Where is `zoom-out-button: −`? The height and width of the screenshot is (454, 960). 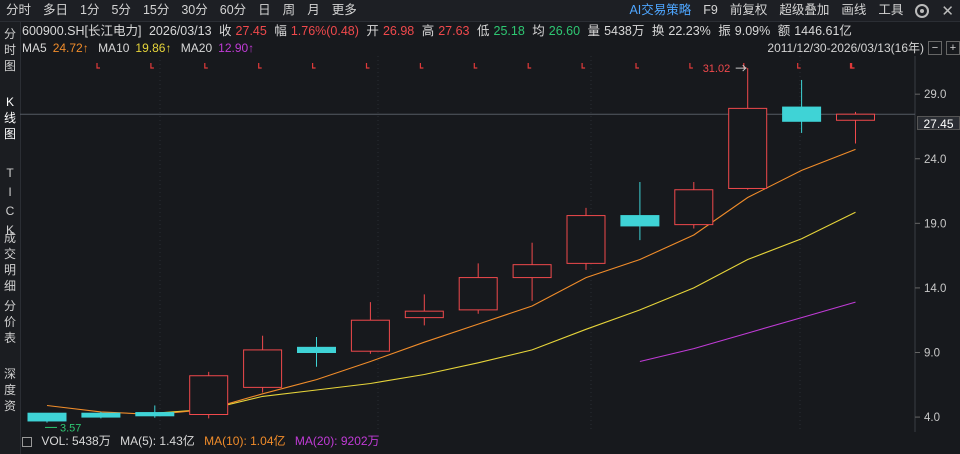 zoom-out-button: − is located at coordinates (935, 48).